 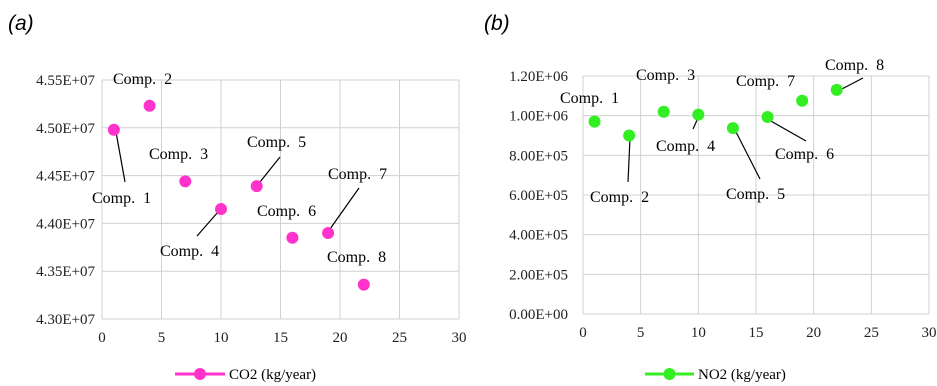 What do you see at coordinates (538, 315) in the screenshot?
I see `y-tick-label: 0.00E+00` at bounding box center [538, 315].